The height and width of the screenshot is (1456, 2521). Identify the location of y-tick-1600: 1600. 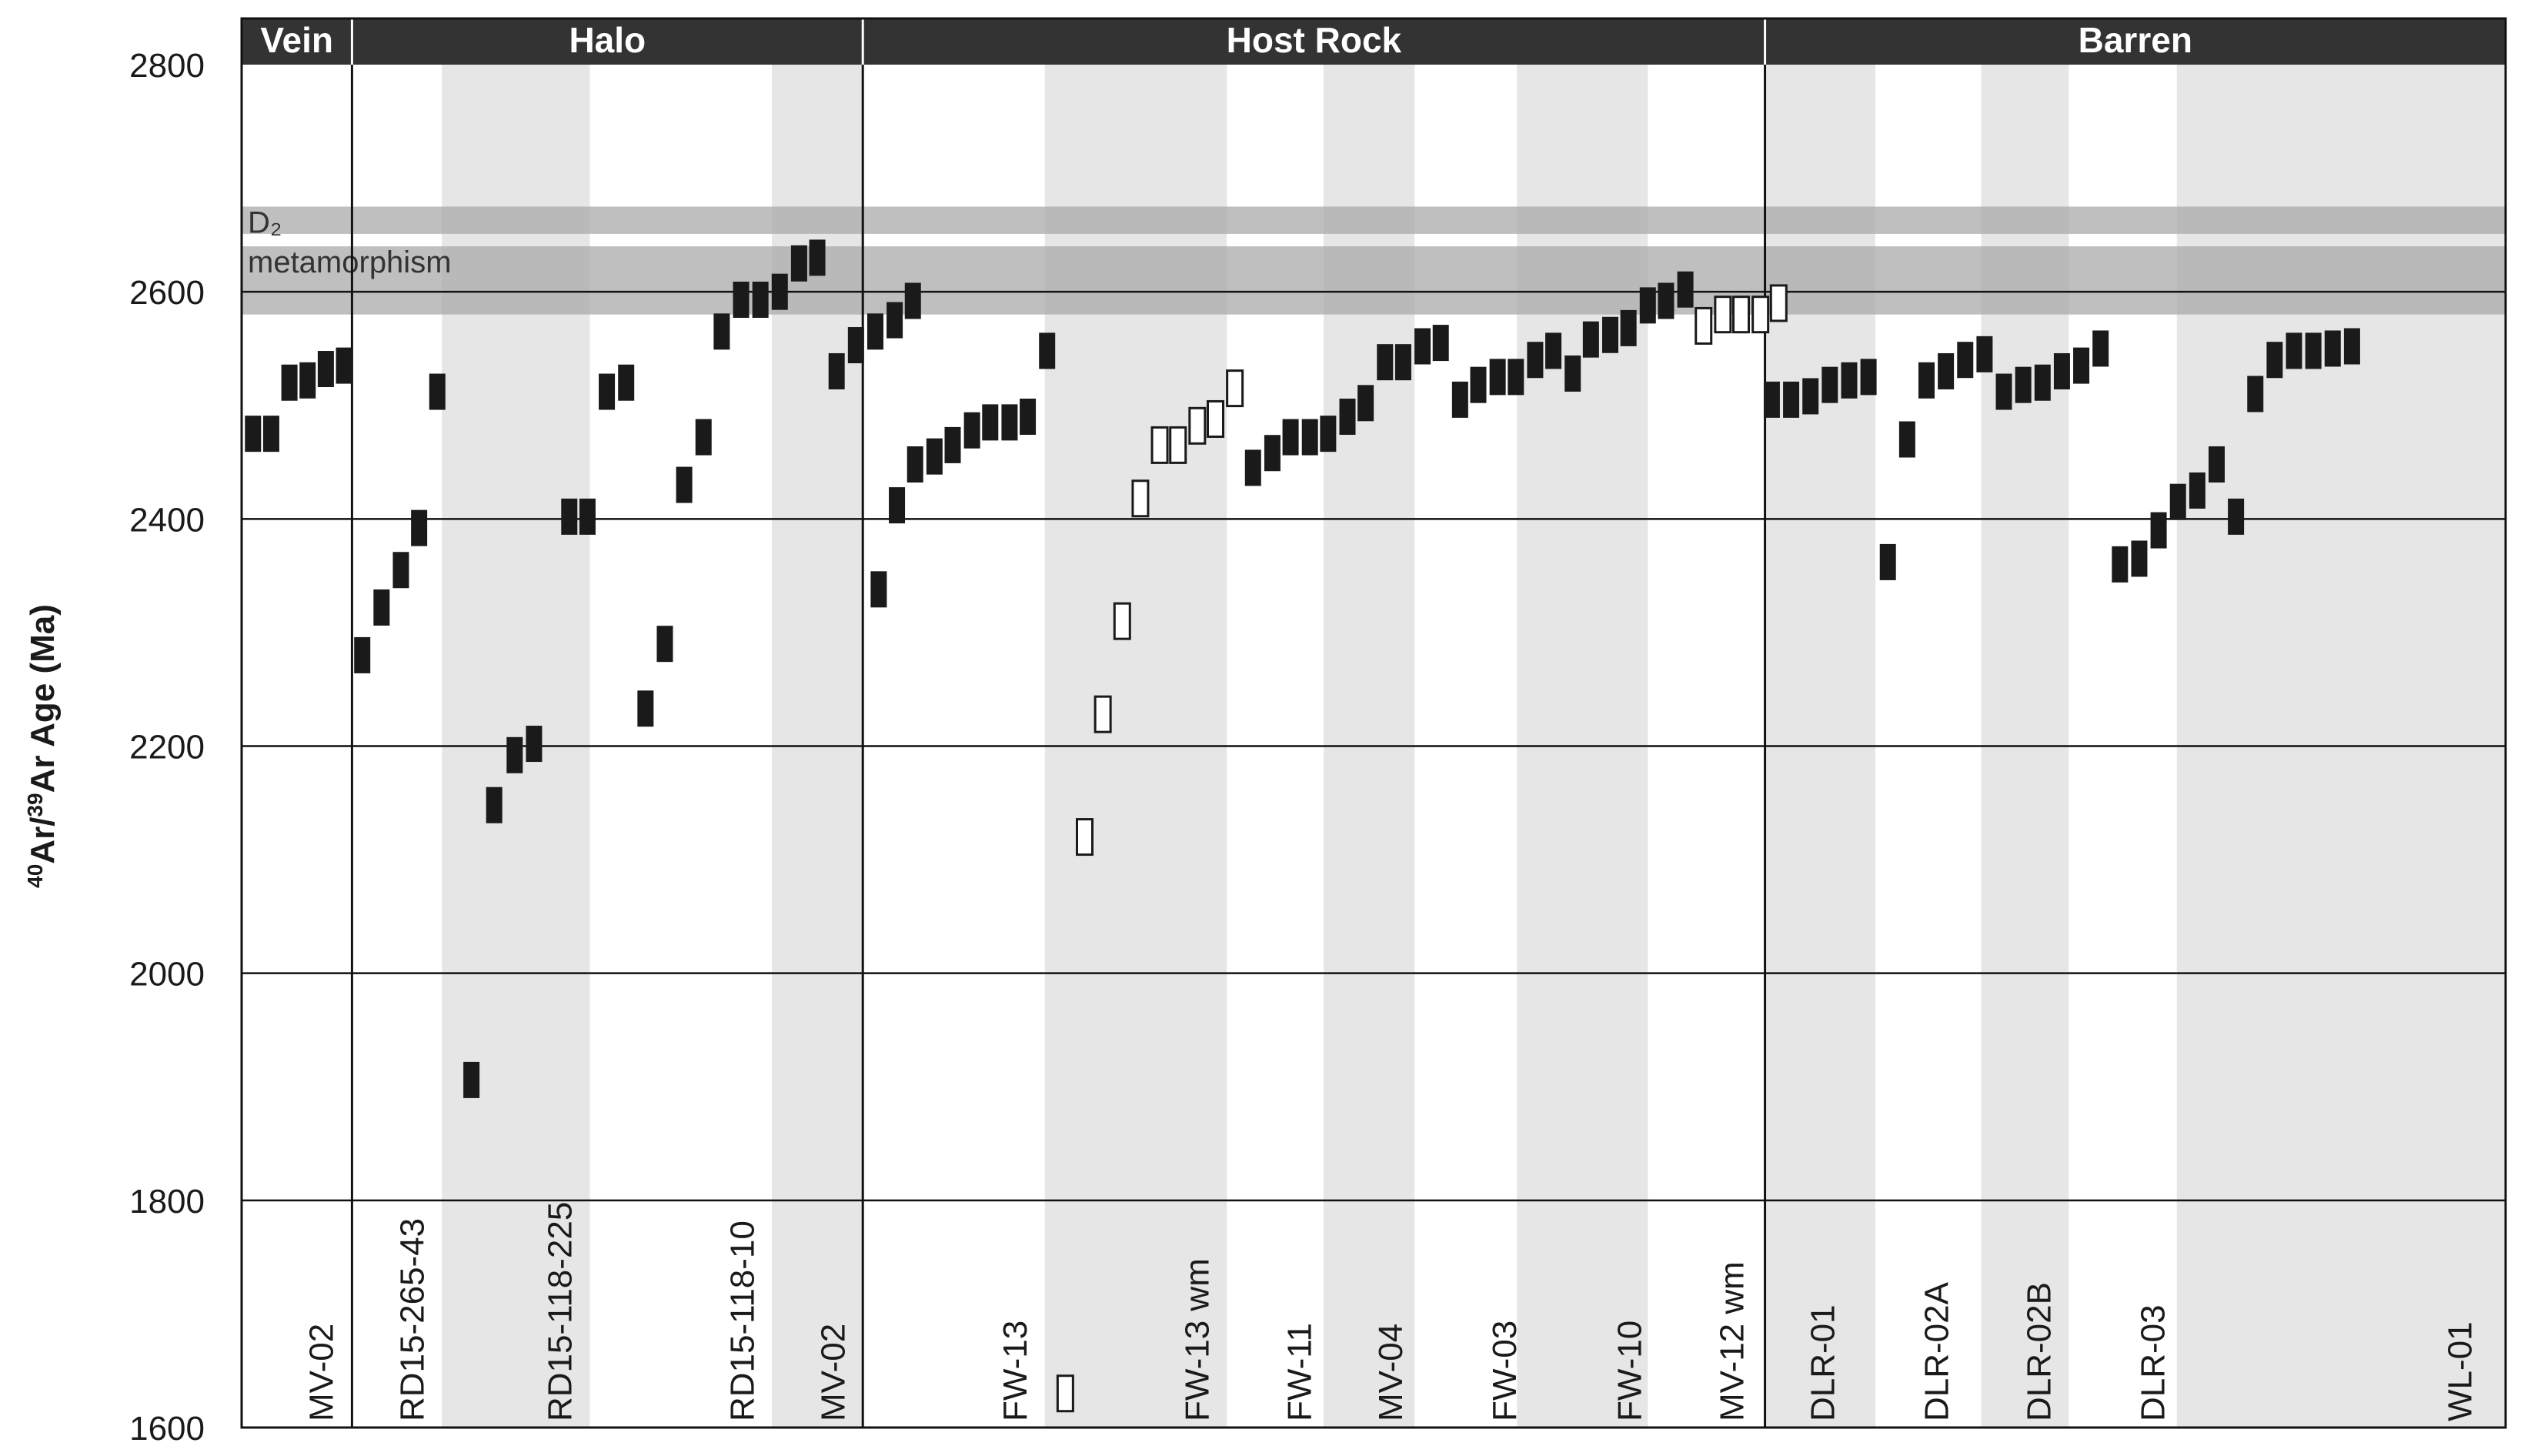
(167, 1429).